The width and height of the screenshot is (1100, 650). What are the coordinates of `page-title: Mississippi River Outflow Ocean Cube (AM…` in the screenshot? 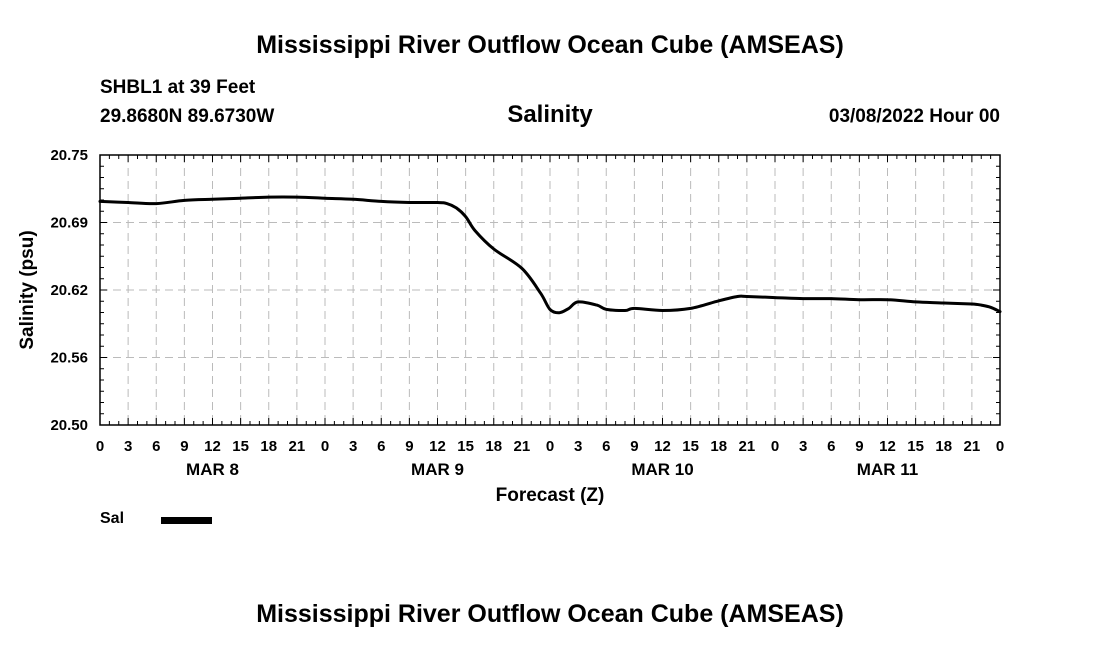 It's located at (550, 45).